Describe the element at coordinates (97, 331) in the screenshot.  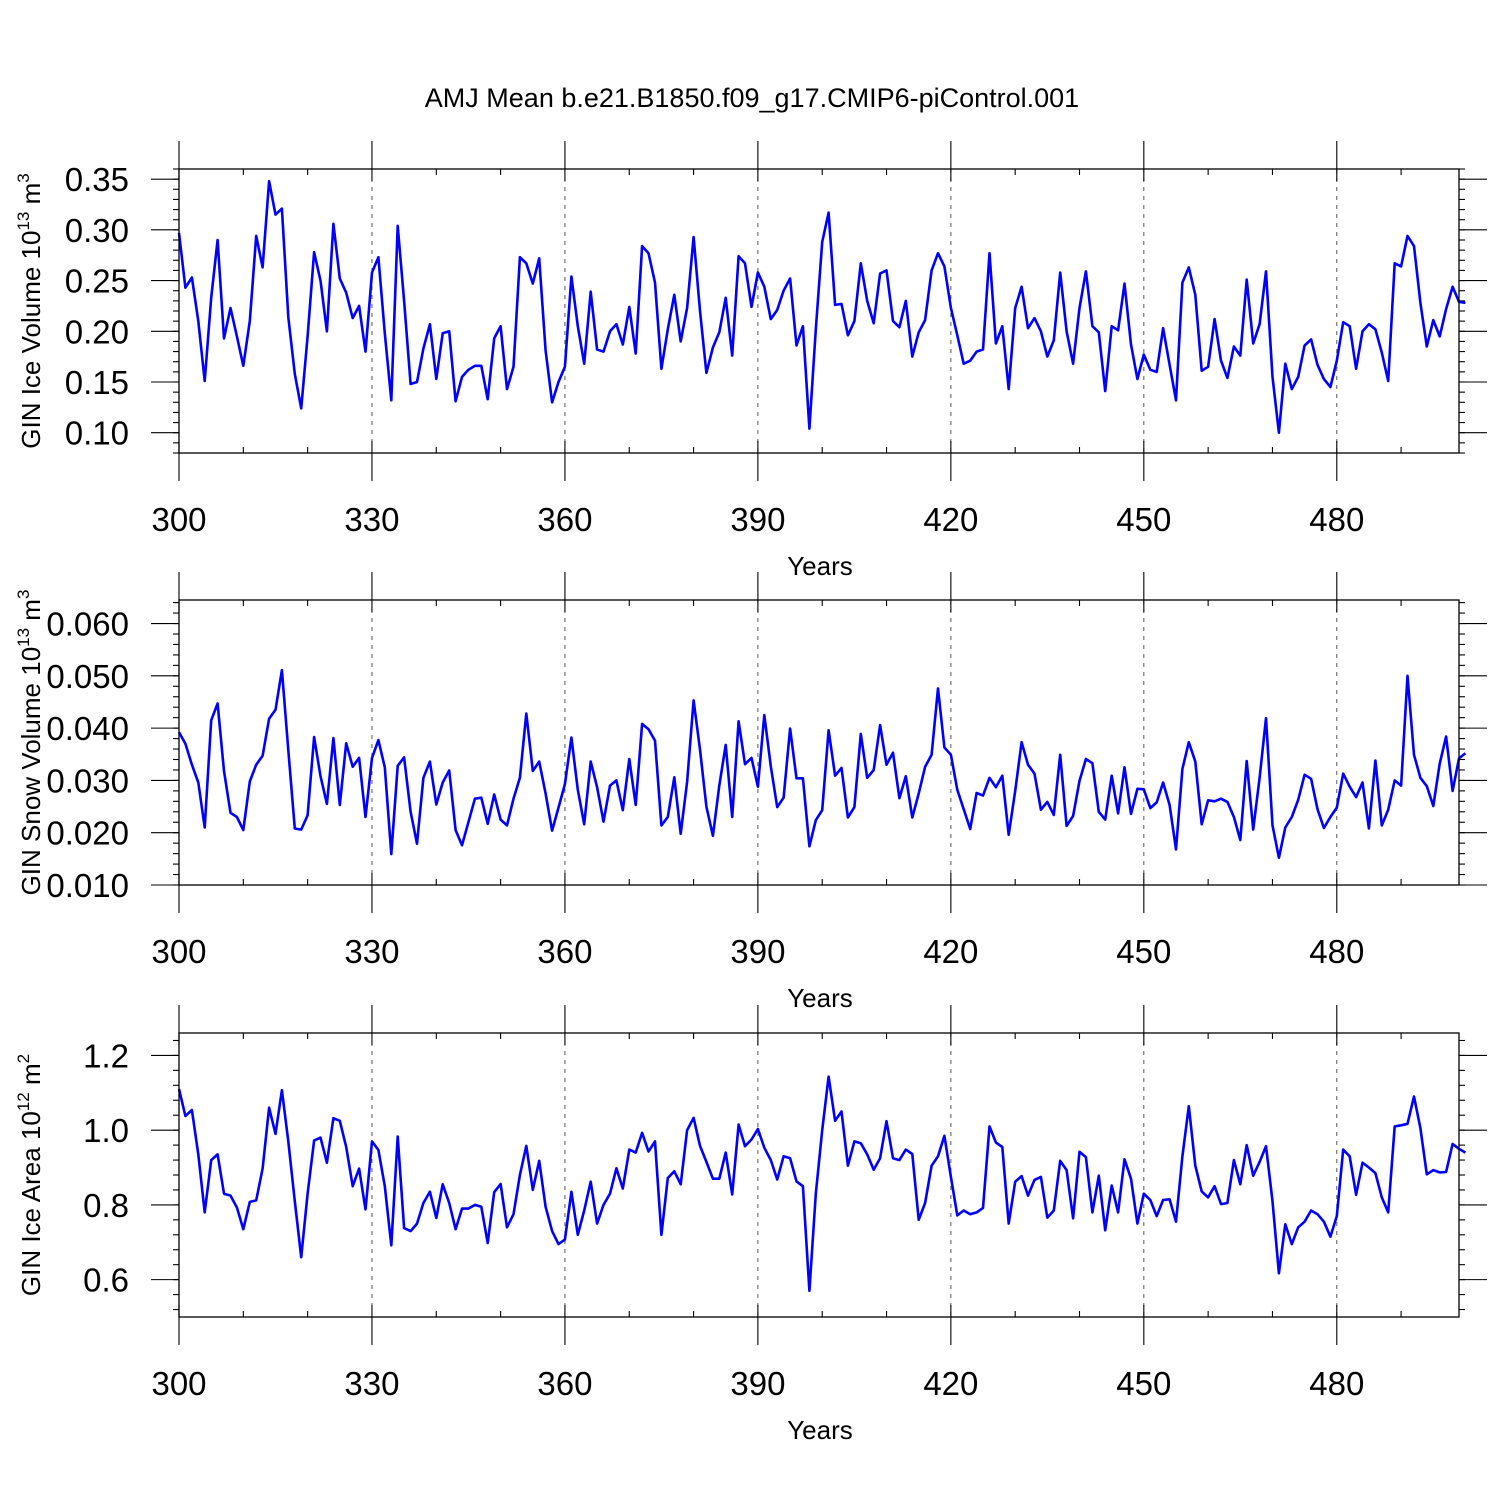
I see `y-tick-label: 0.20` at that location.